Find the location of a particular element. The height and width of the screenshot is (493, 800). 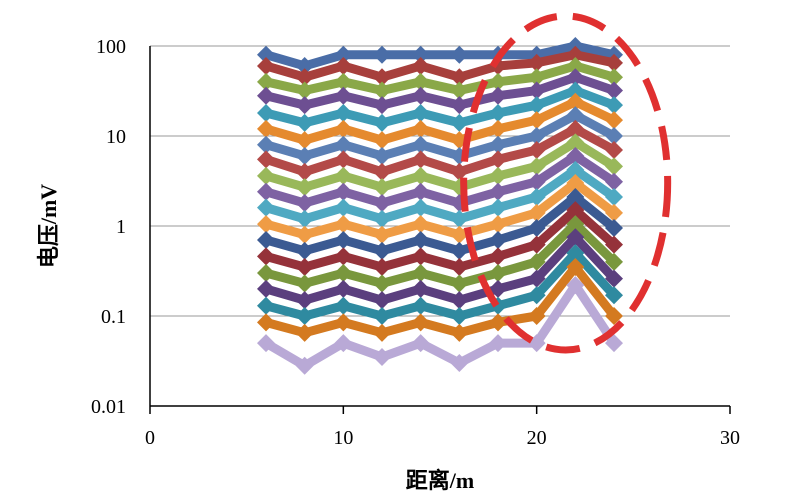

y-tick-label: 0.1 is located at coordinates (113, 317).